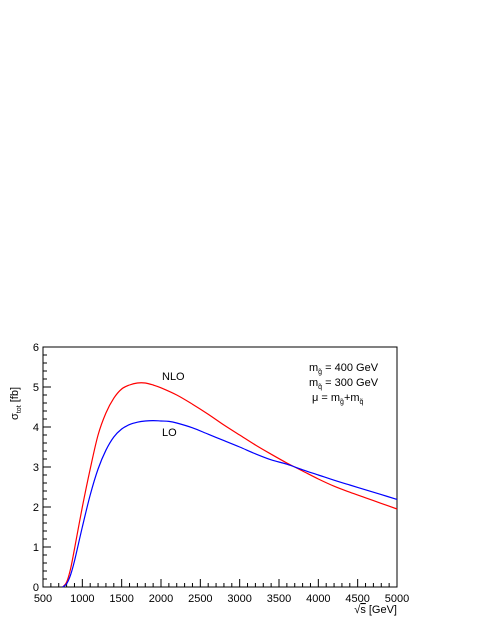 The height and width of the screenshot is (617, 477). I want to click on curve-label-lo: LO, so click(169, 433).